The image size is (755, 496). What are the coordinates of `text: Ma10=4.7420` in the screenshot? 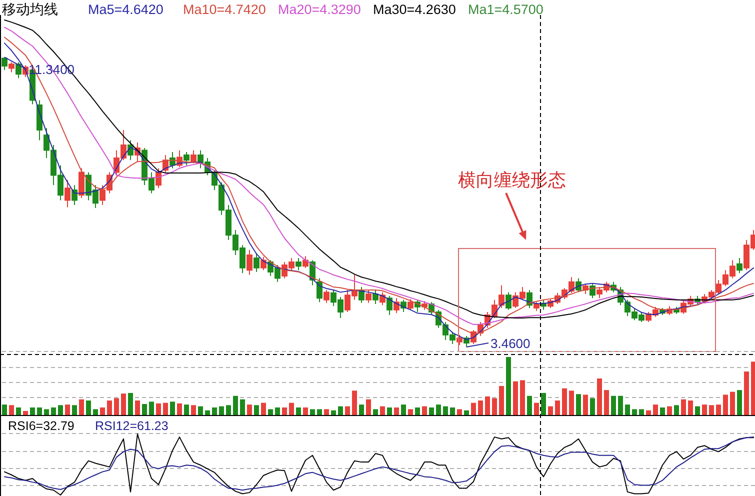 It's located at (224, 9).